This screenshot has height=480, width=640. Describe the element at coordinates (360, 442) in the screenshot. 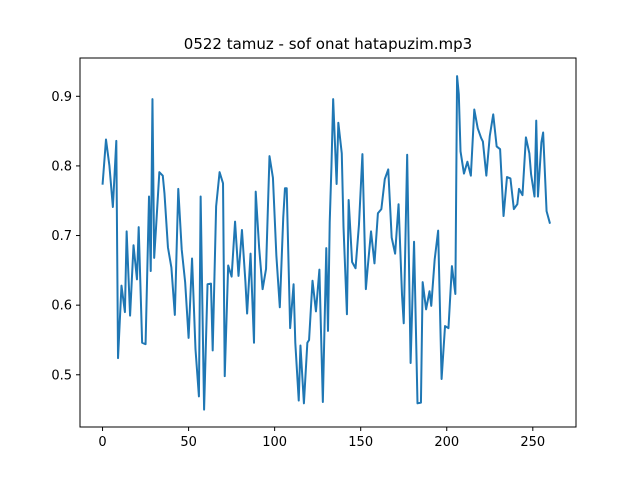

I see `x-tick-label: 150` at that location.